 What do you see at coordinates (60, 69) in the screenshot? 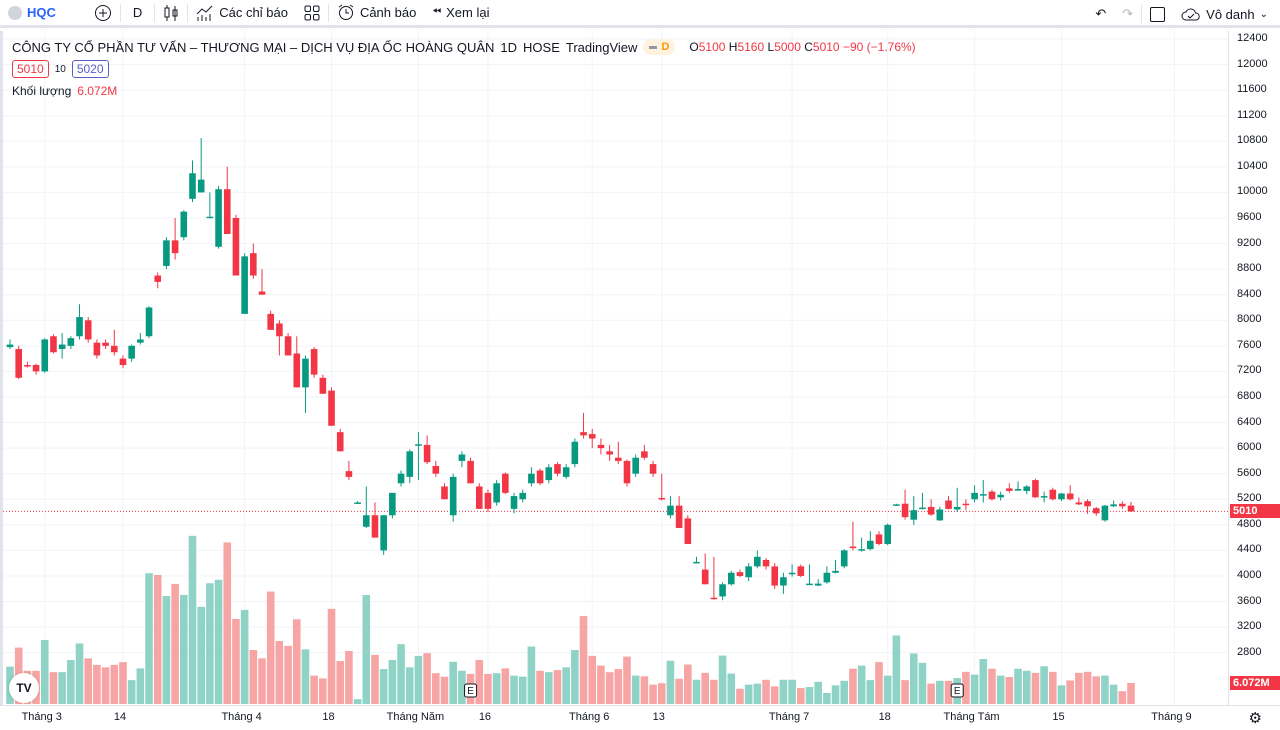
I see `spread-text: 10` at bounding box center [60, 69].